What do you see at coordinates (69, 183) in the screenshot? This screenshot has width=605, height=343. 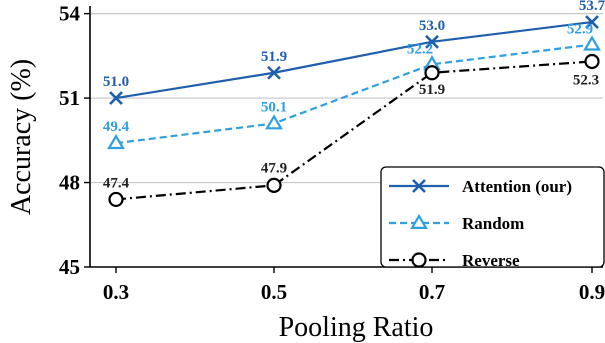 I see `y-tick-label: 48` at bounding box center [69, 183].